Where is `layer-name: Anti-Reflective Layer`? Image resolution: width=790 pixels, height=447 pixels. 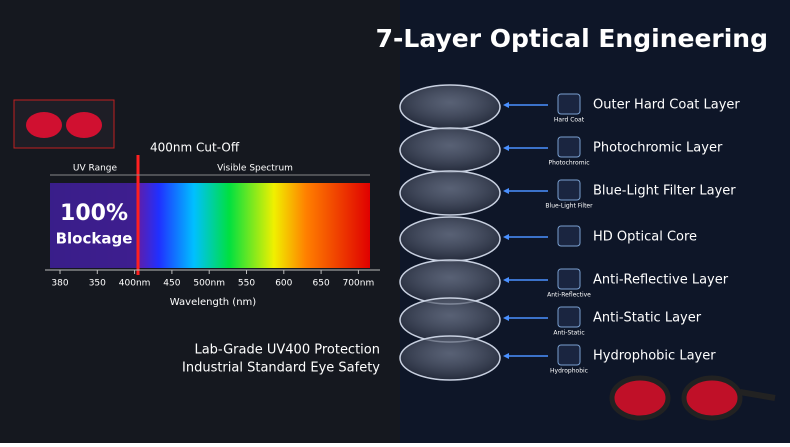 layer-name: Anti-Reflective Layer is located at coordinates (661, 280).